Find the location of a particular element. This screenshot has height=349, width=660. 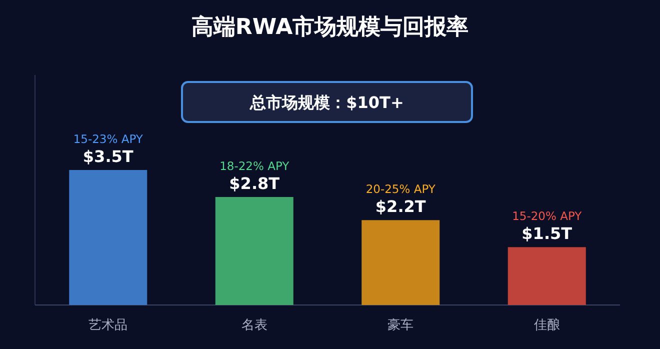

annotation: 18-22% APY is located at coordinates (255, 166).